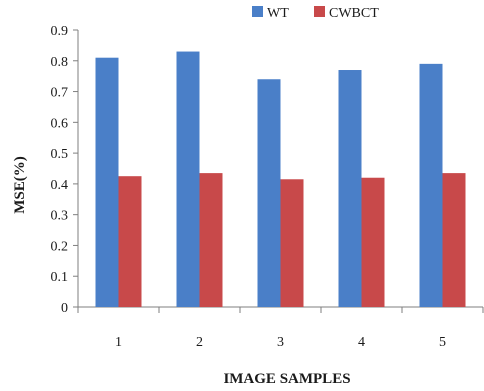  I want to click on x-axis: 1 2 3 4 5, so click(280, 328).